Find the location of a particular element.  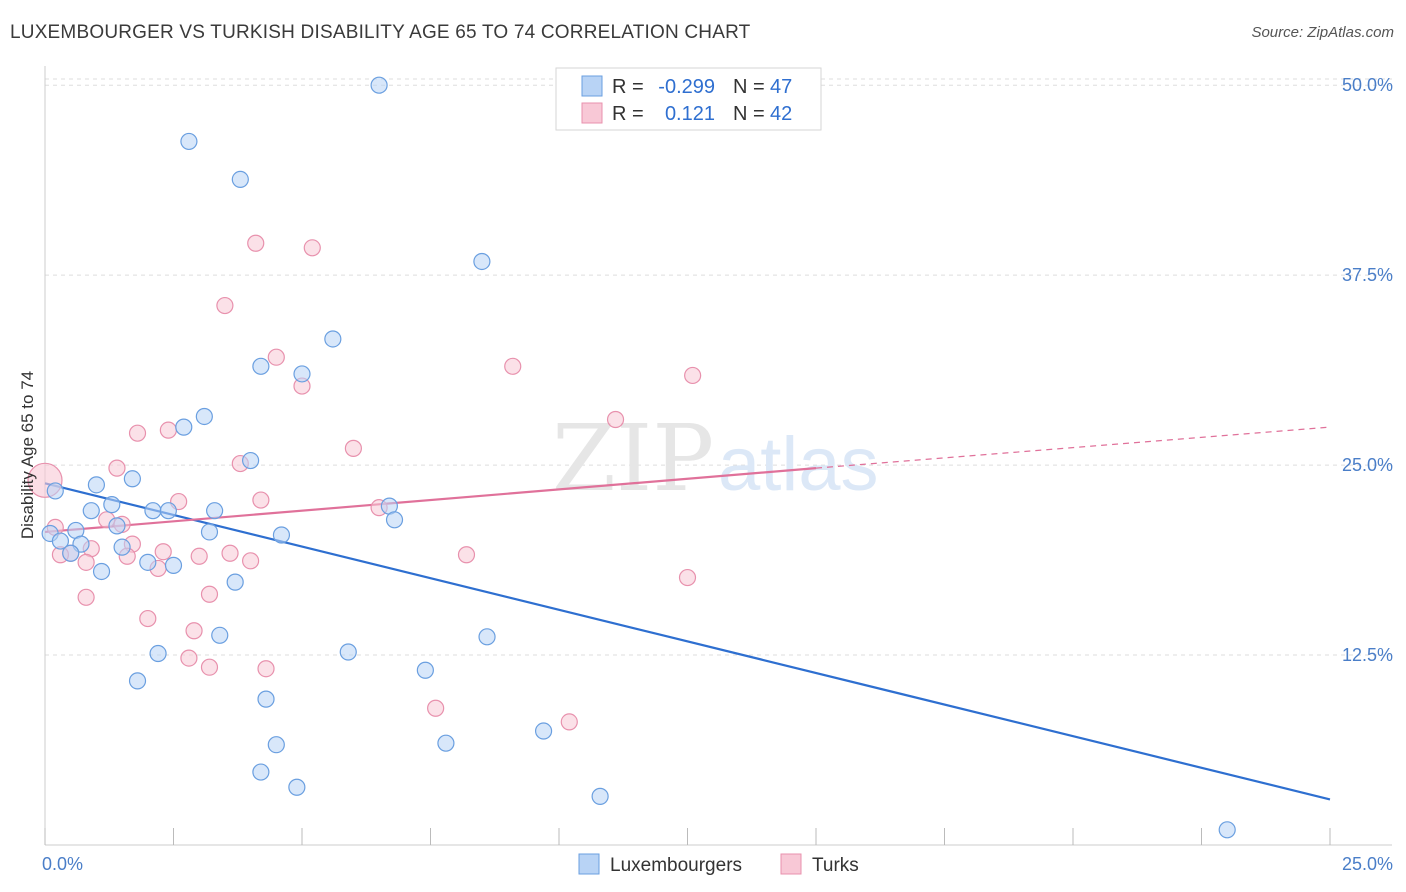

y-tick-label-3: 50.0% is located at coordinates (1367, 85).